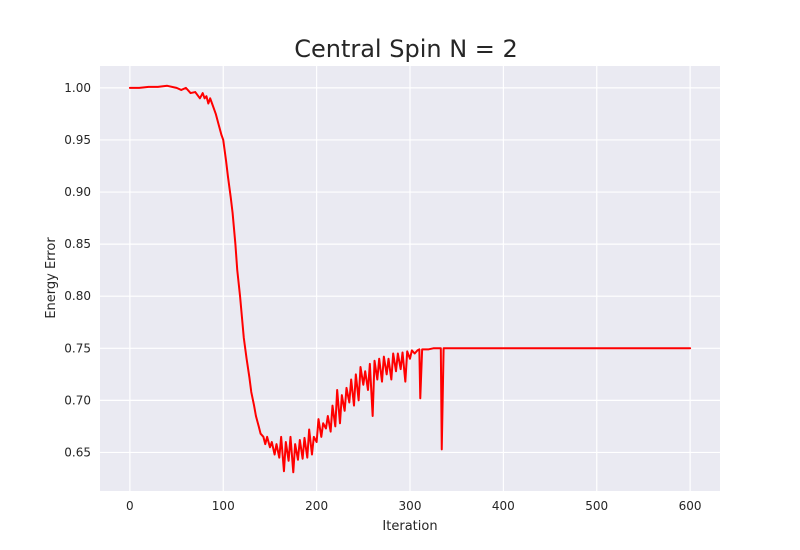 This screenshot has width=800, height=550. What do you see at coordinates (596, 506) in the screenshot?
I see `x-tick-label: 500` at bounding box center [596, 506].